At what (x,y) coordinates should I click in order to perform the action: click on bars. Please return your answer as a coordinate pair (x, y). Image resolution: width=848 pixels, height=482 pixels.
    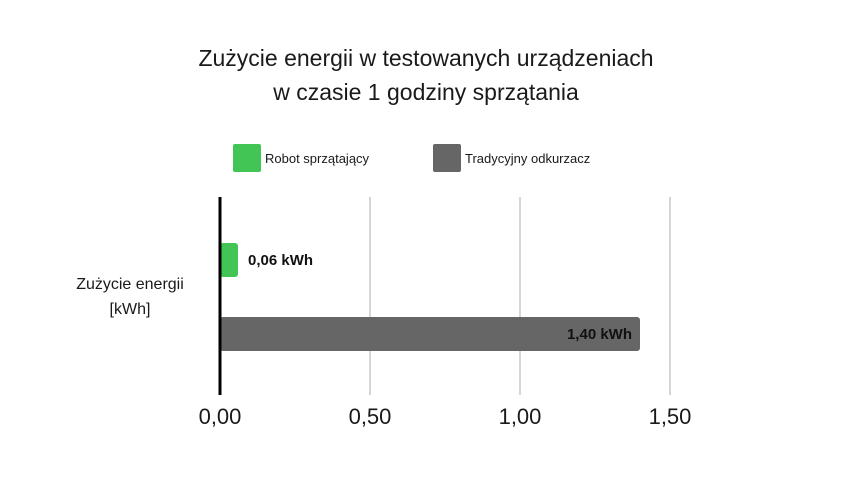
    Looking at the image, I should click on (430, 297).